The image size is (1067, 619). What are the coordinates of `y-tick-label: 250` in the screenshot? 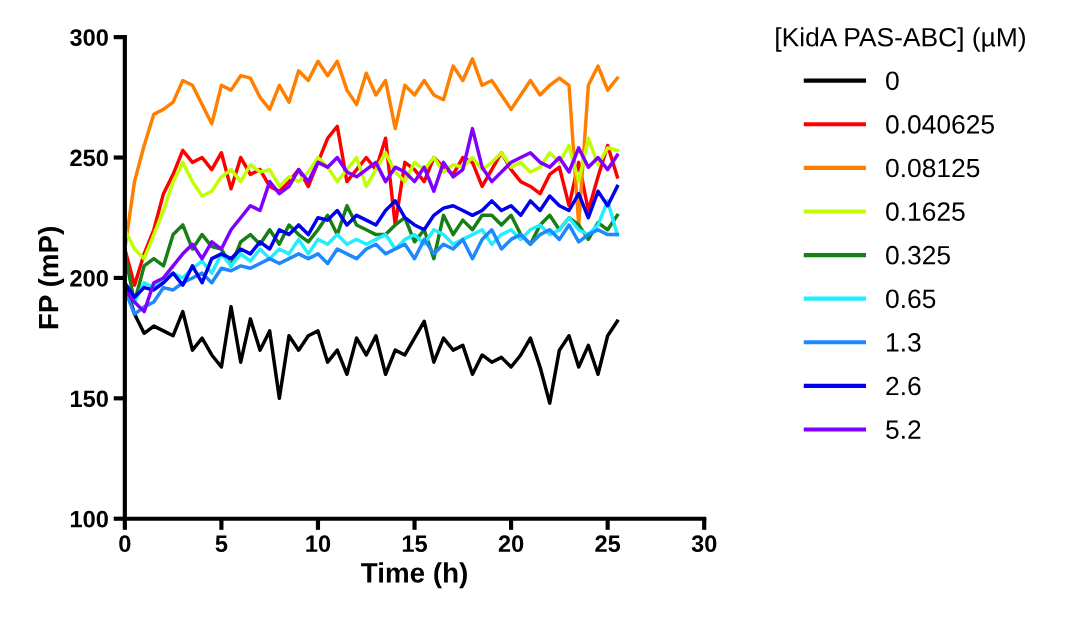 It's located at (89, 158).